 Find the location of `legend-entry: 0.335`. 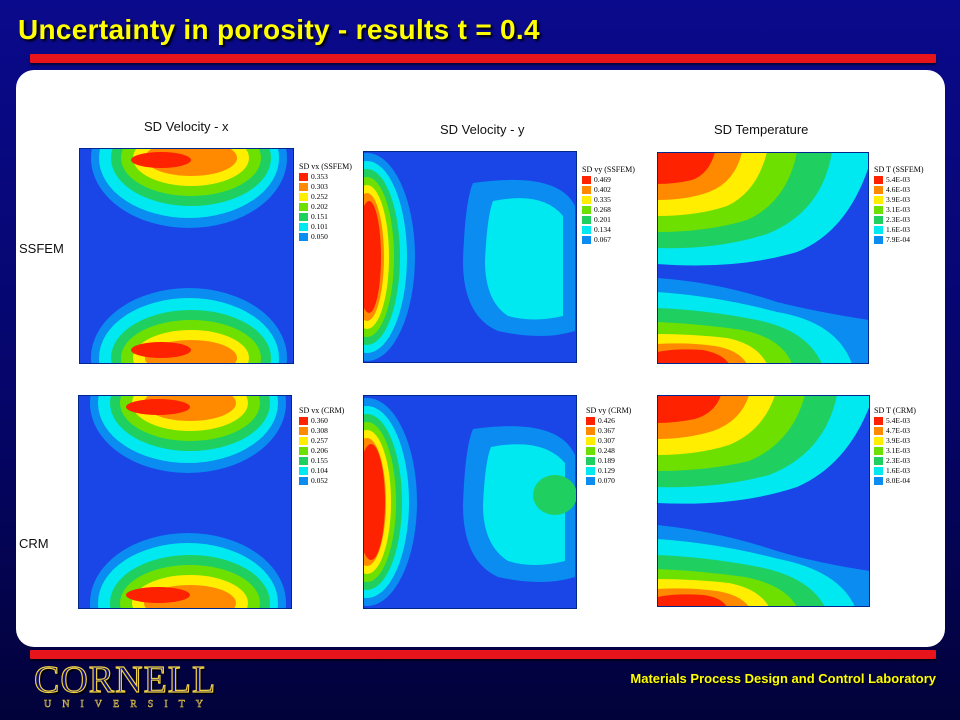

legend-entry: 0.335 is located at coordinates (612, 200).